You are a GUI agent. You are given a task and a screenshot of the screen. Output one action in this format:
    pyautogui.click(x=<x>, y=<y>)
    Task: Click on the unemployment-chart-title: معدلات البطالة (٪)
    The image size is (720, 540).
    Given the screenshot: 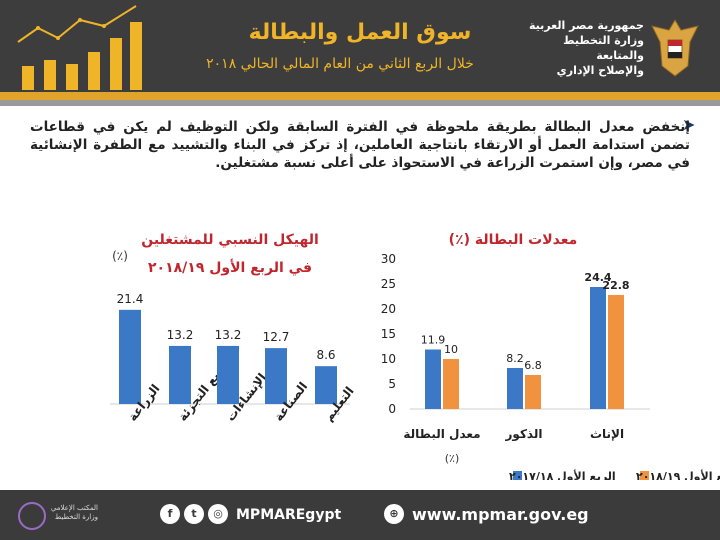 What is the action you would take?
    pyautogui.click(x=513, y=240)
    